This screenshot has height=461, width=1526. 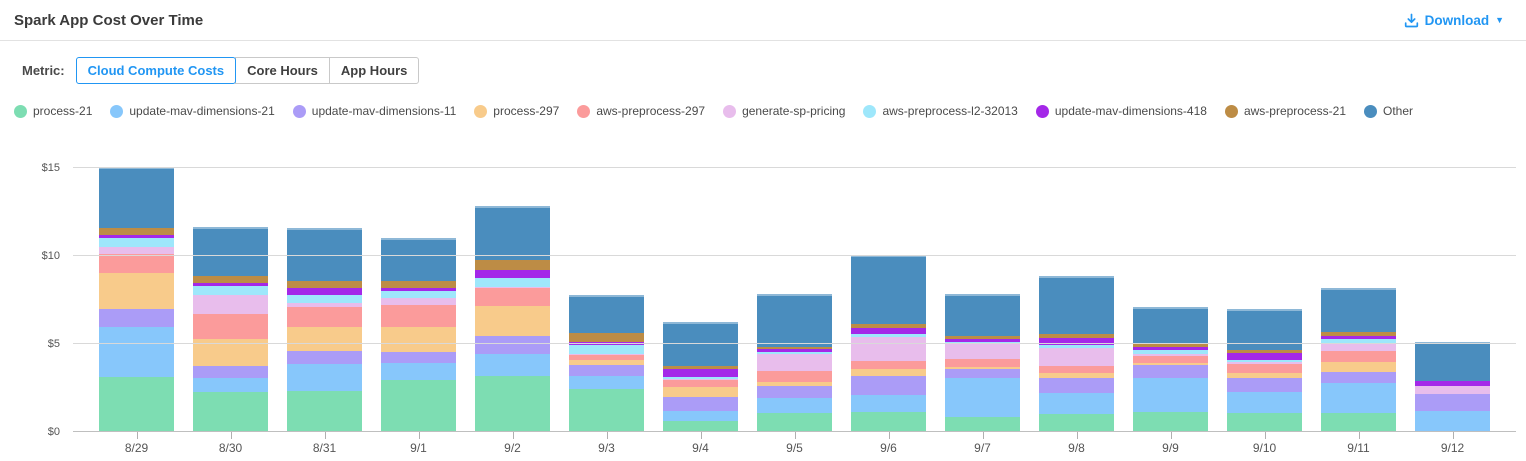 I want to click on legend-item-aws-preprocess-21: aws-preprocess-21, so click(x=1285, y=111).